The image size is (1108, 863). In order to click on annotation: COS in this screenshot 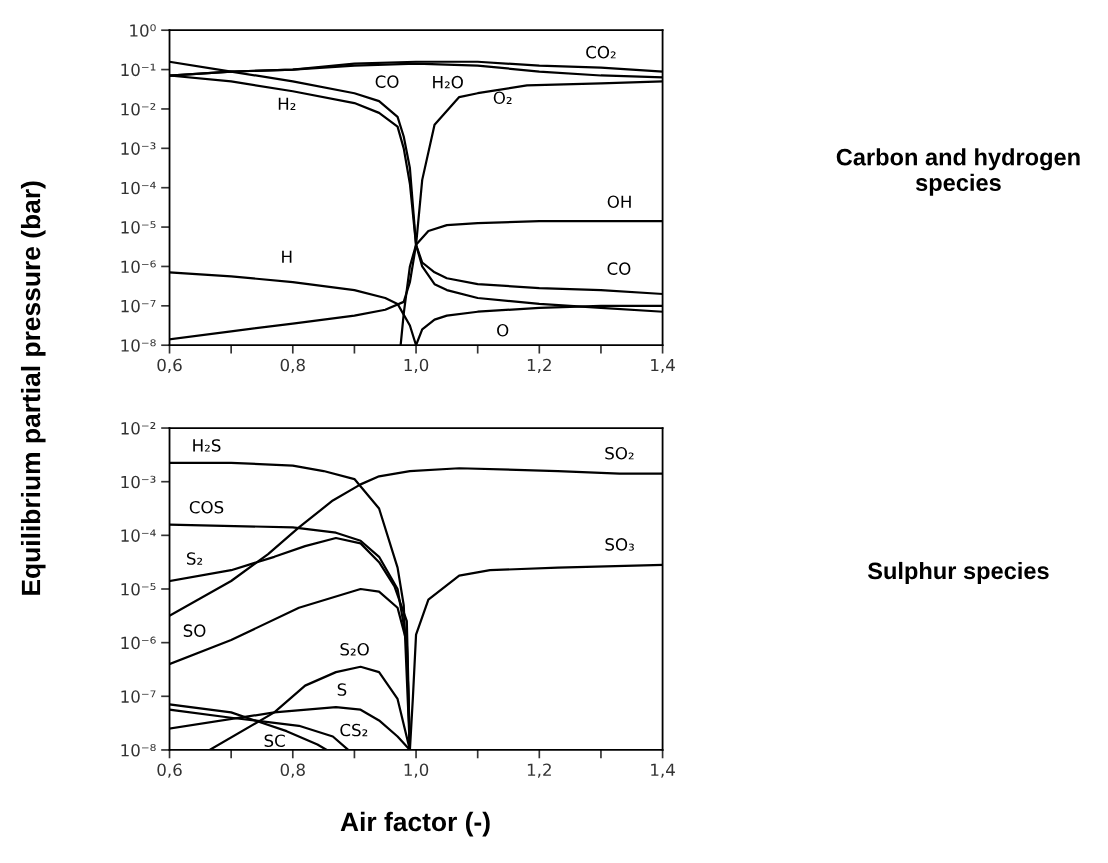, I will do `click(206, 507)`.